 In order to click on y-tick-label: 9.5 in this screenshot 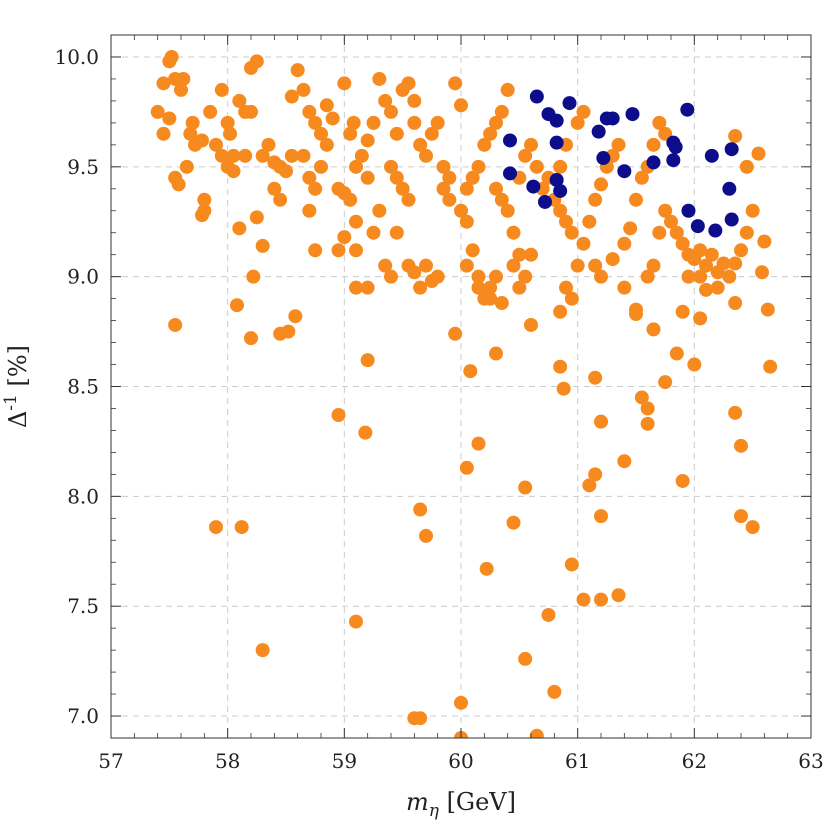, I will do `click(83, 167)`.